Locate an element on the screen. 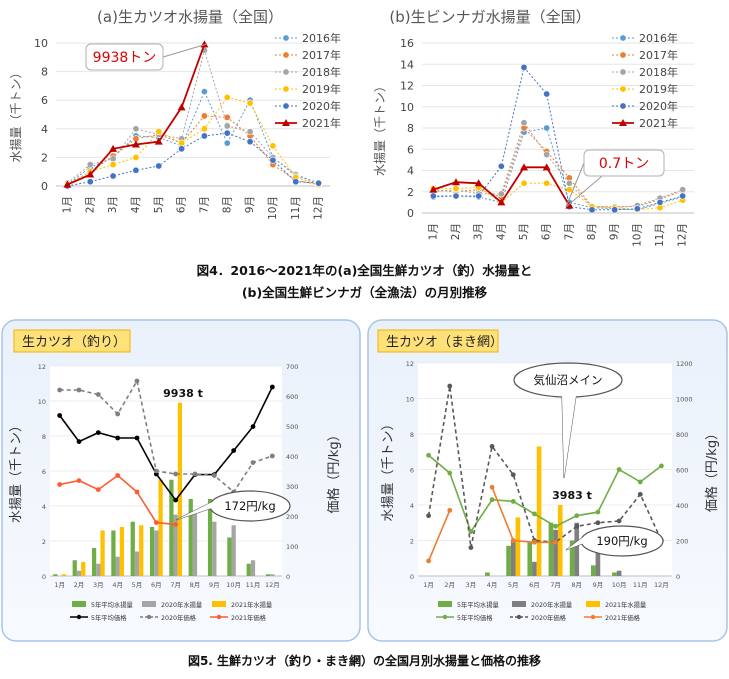  legend-label: 5年平均水揚量 is located at coordinates (478, 604).